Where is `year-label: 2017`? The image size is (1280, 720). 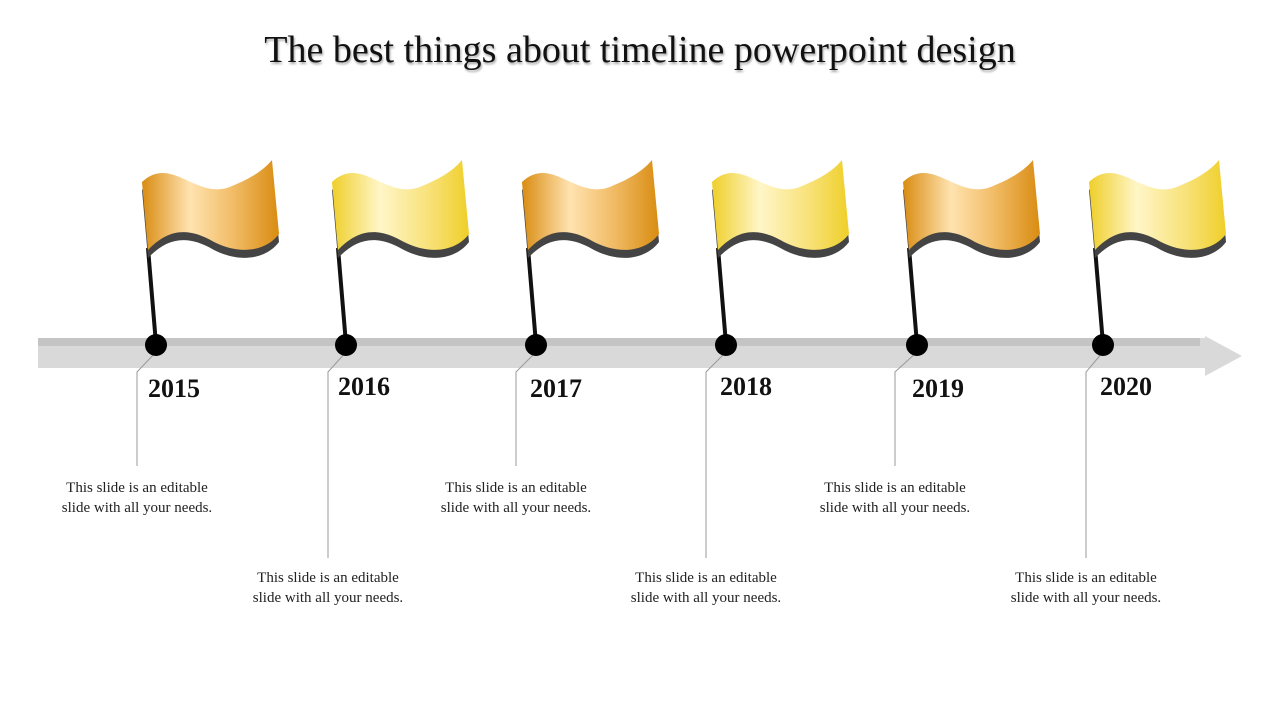 year-label: 2017 is located at coordinates (556, 388).